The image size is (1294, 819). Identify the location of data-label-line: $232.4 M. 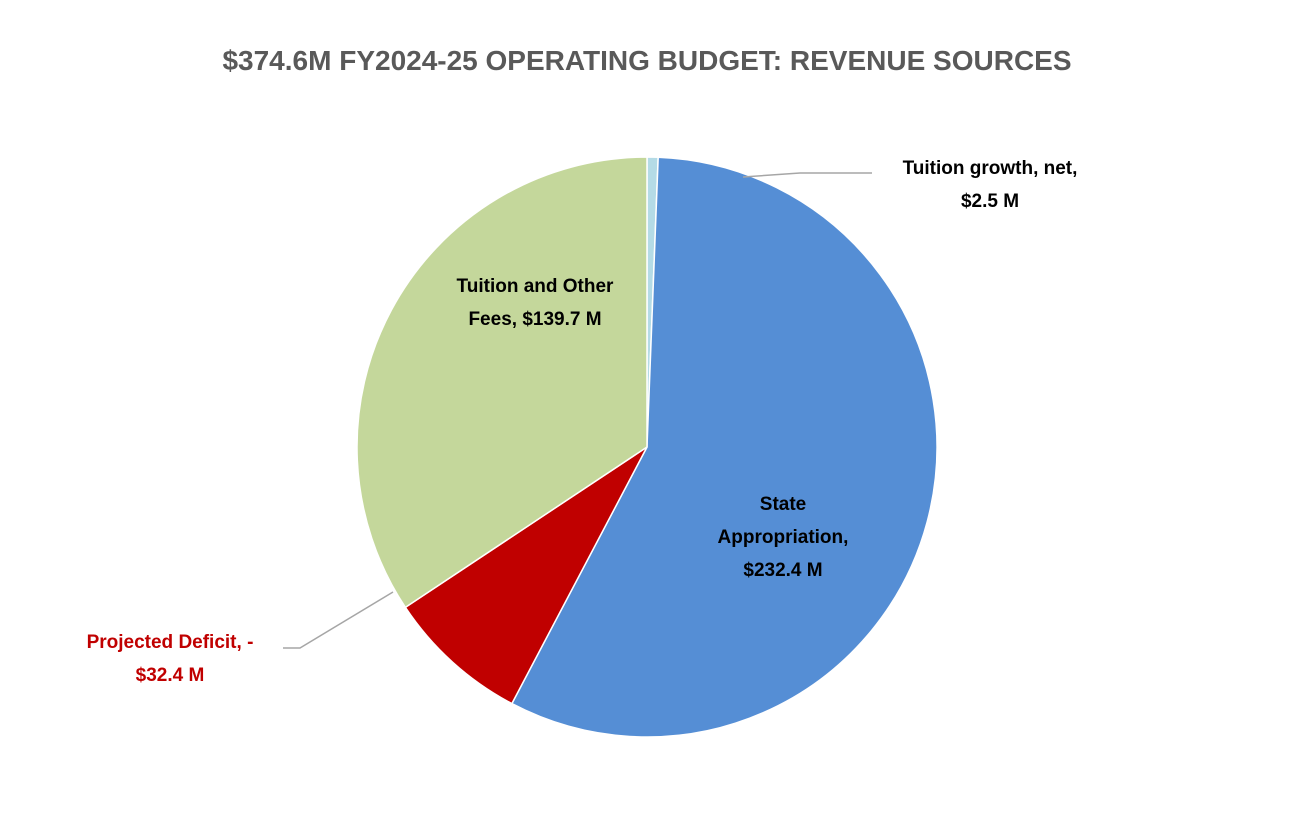
(782, 570).